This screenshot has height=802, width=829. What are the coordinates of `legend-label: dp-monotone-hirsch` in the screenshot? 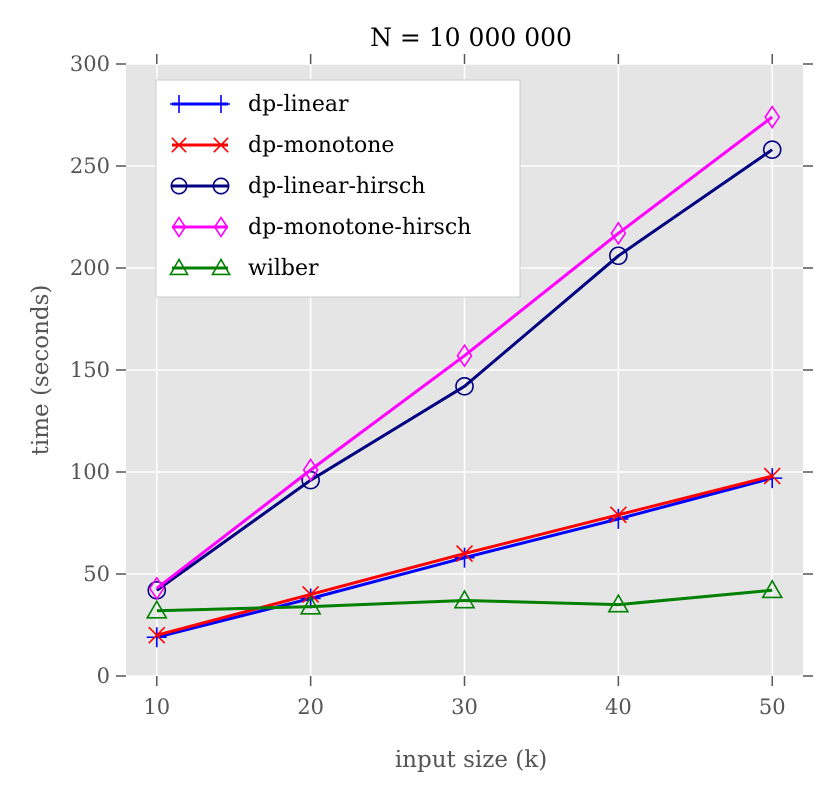 It's located at (359, 227).